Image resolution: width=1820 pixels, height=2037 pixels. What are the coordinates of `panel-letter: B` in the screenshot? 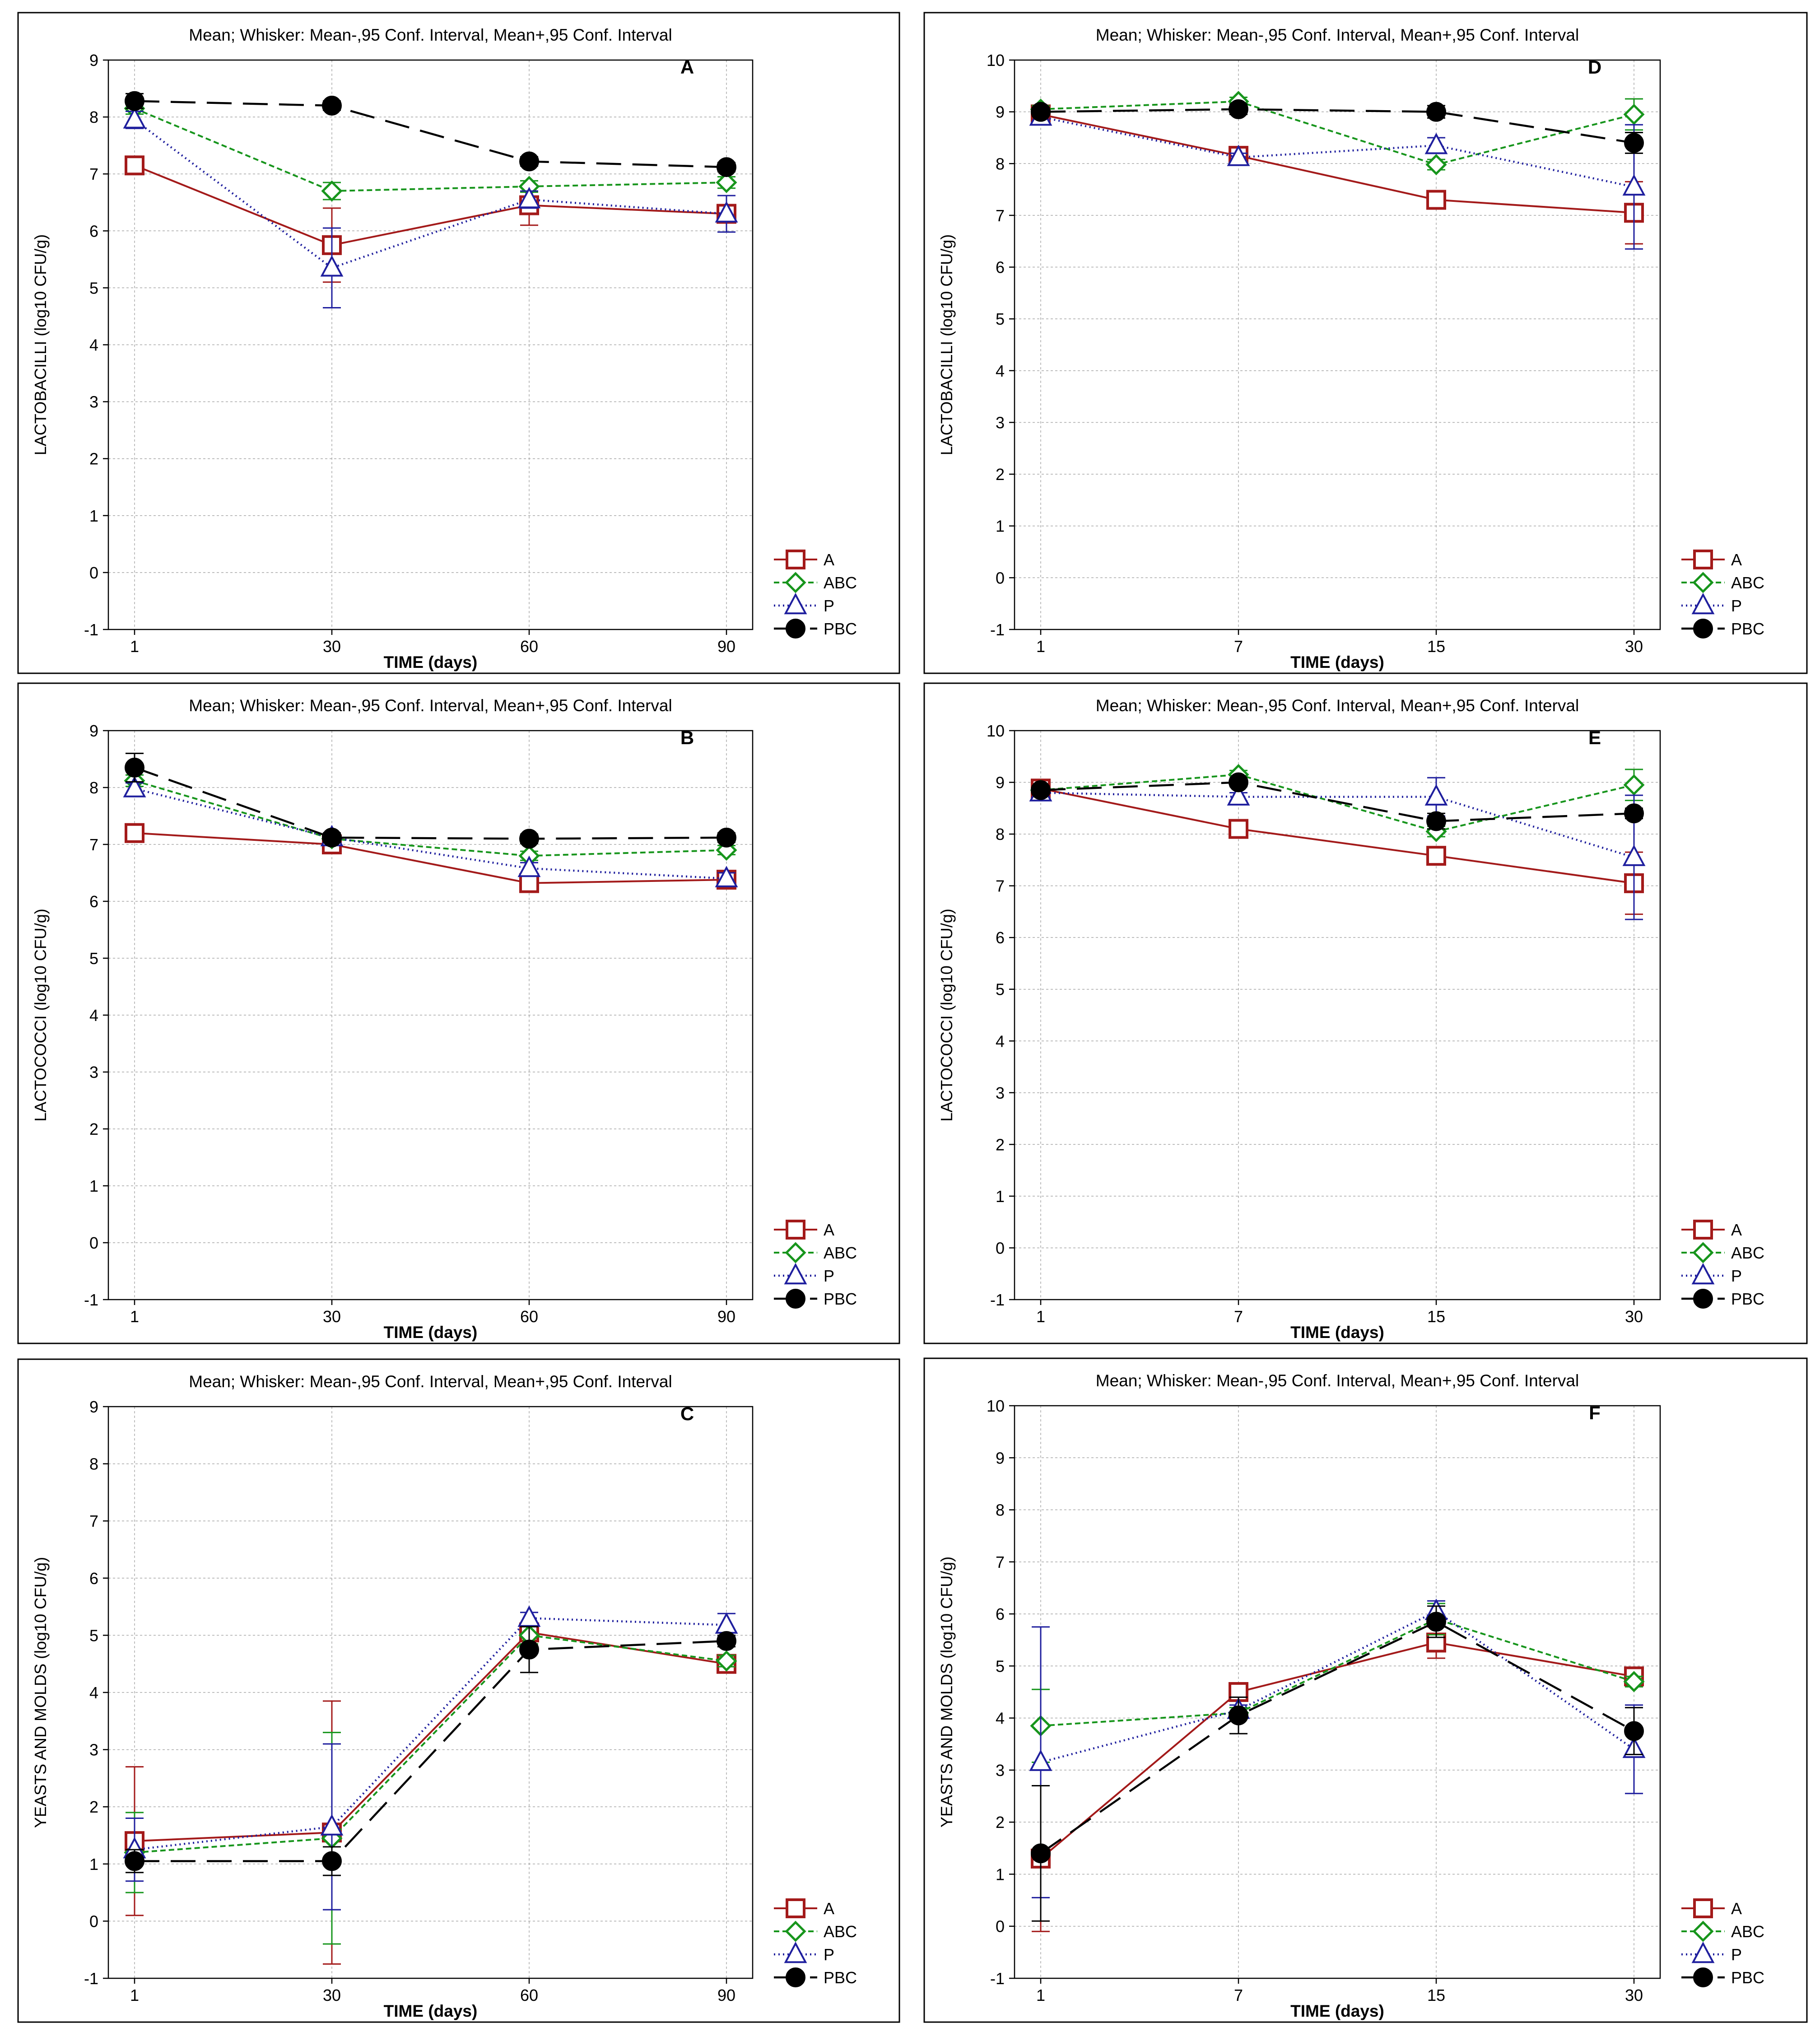 It's located at (687, 738).